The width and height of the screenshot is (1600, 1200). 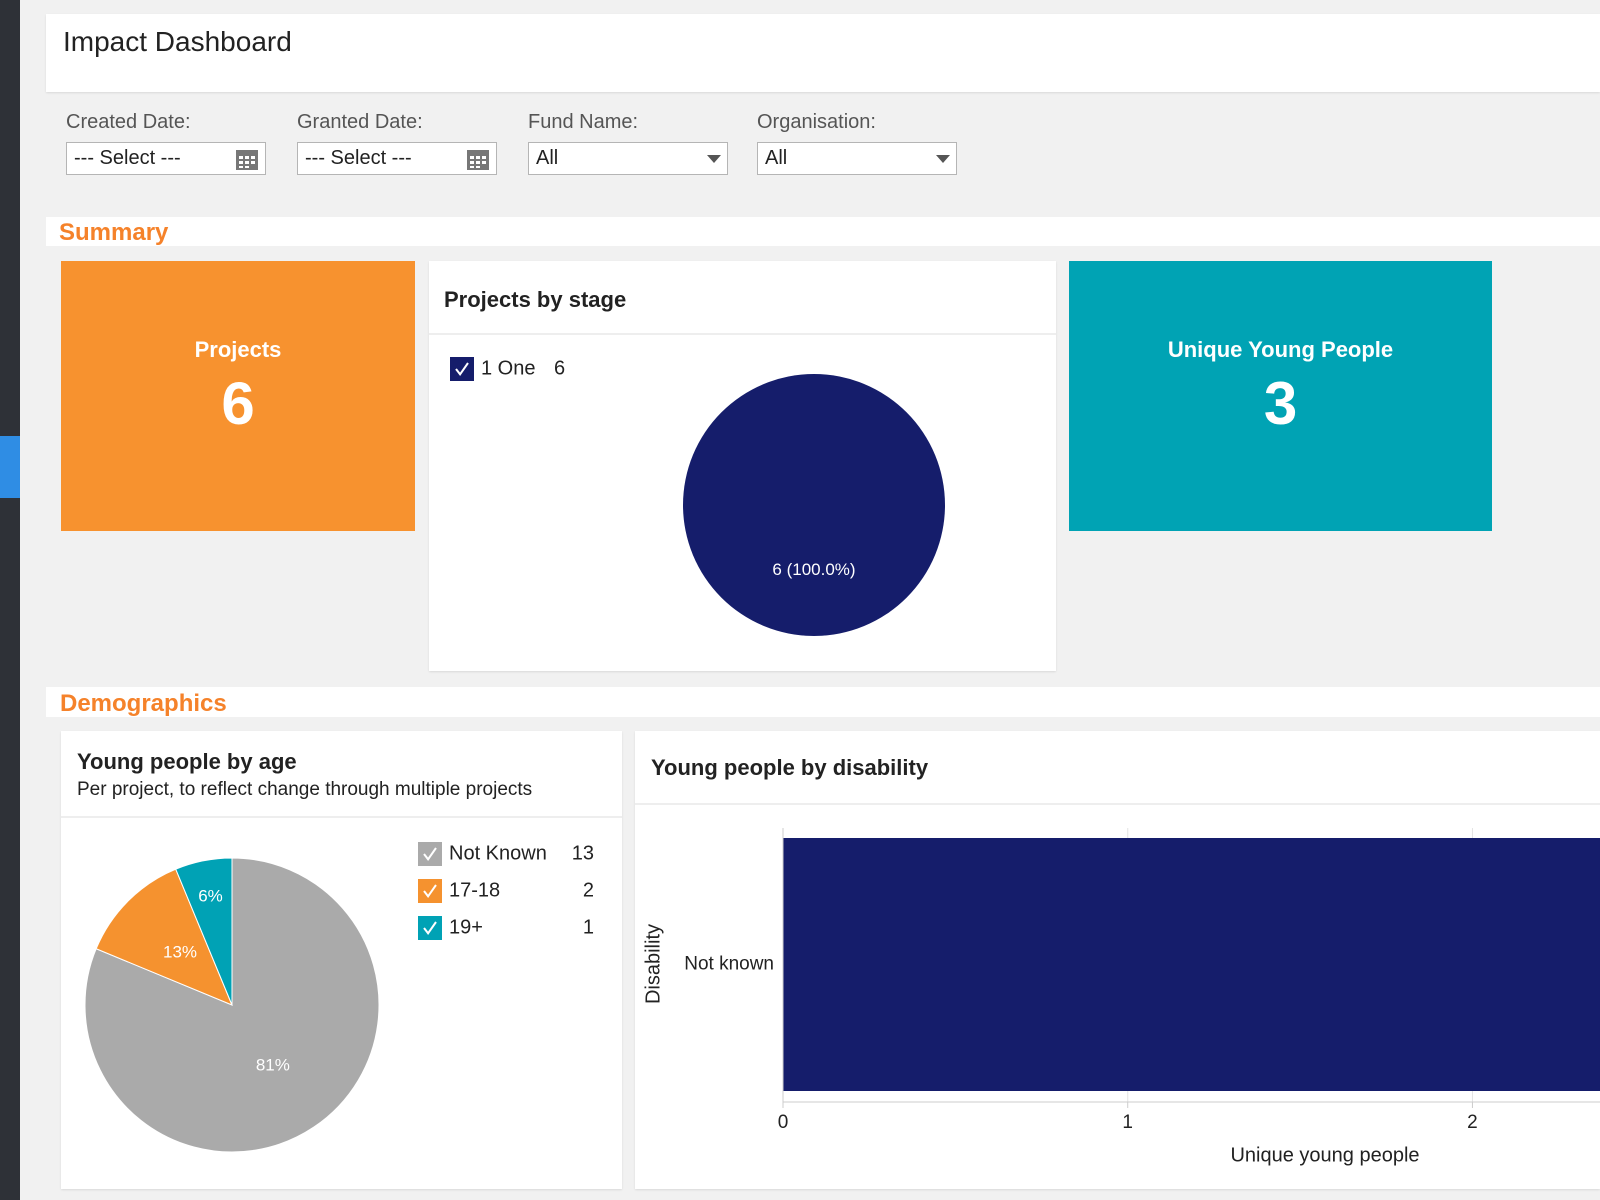 I want to click on legend-value: 6, so click(x=559, y=368).